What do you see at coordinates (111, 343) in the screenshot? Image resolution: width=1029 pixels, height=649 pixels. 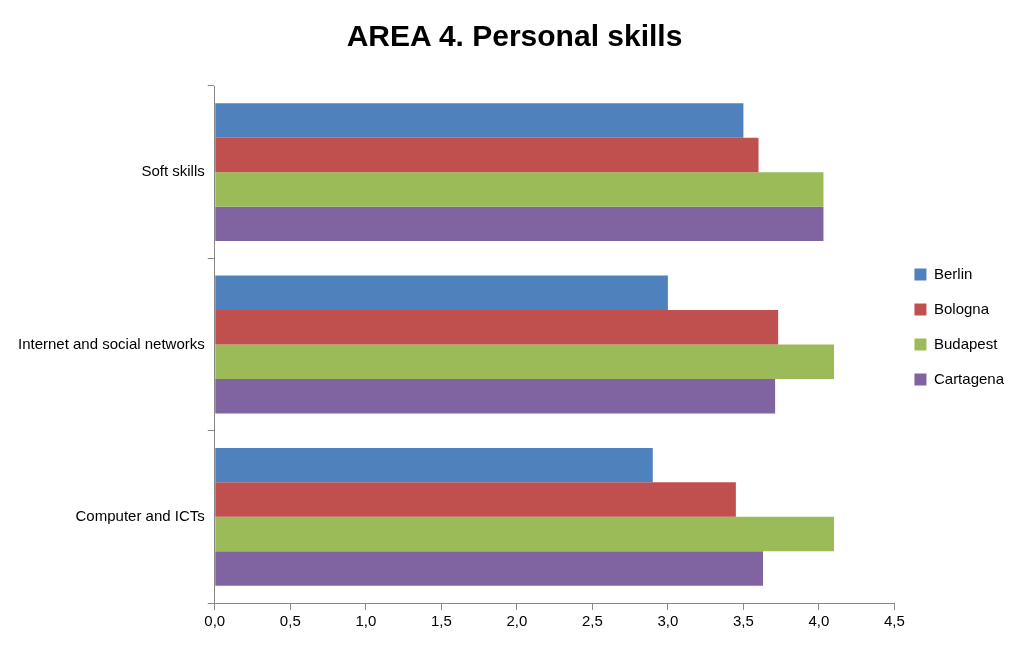 I see `y-tick-label: Internet and social networks` at bounding box center [111, 343].